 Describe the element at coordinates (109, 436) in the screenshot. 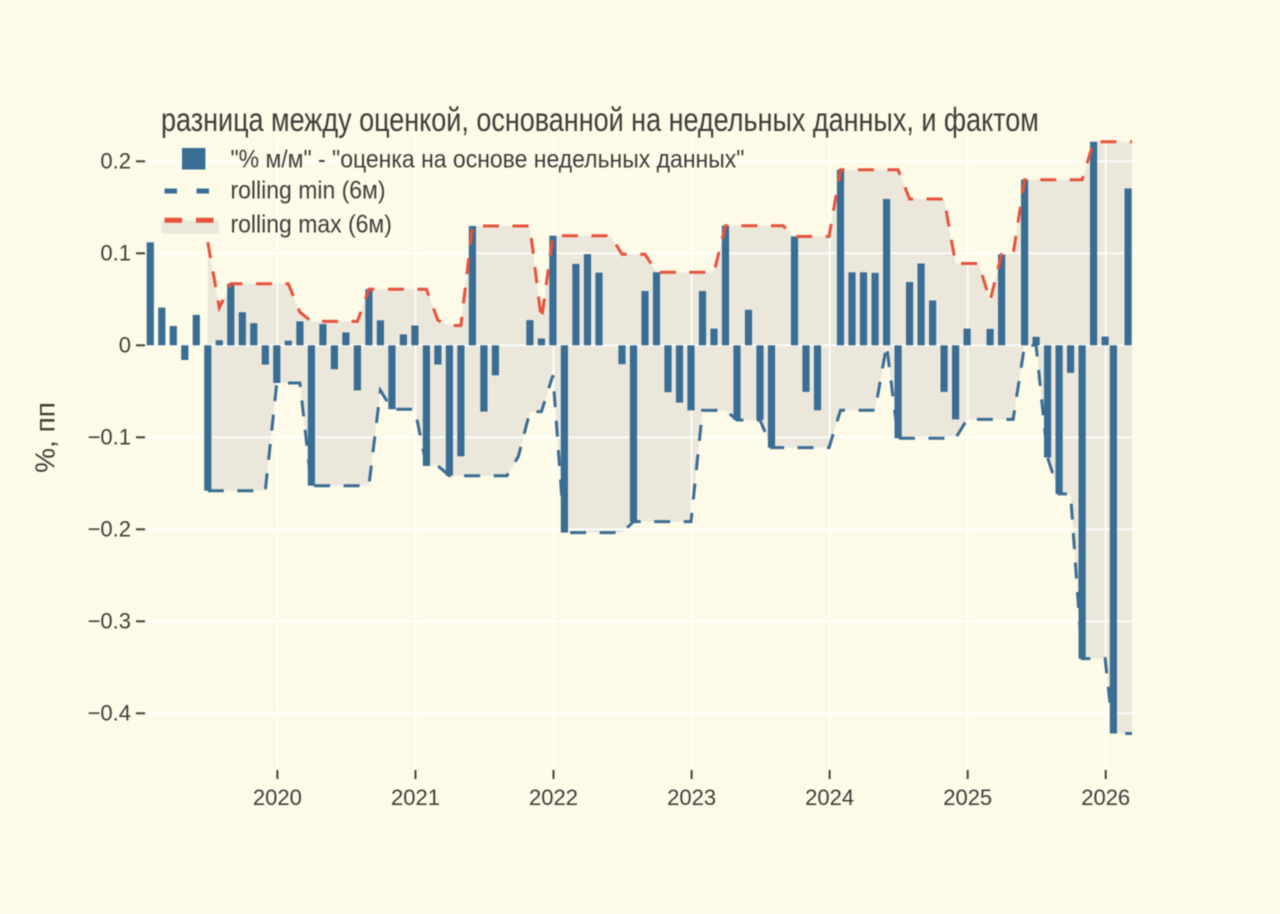

I see `svg-text: −0.1` at that location.